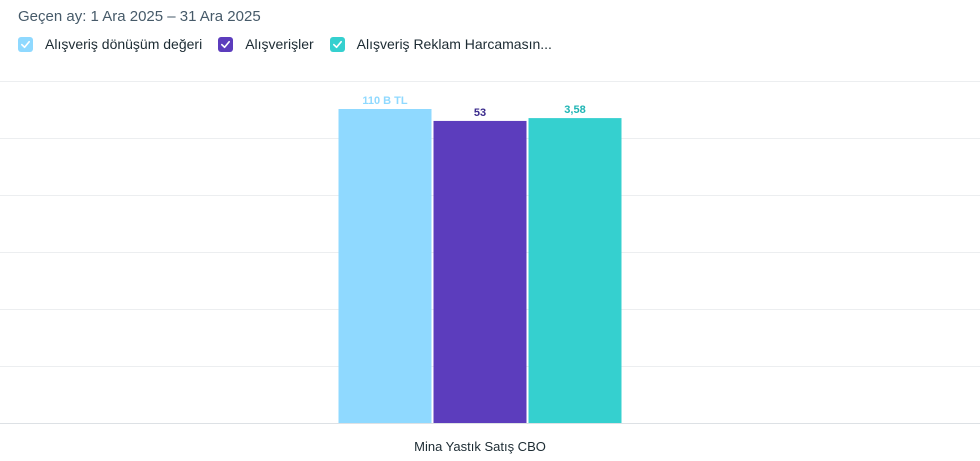 This screenshot has width=980, height=461. Describe the element at coordinates (480, 446) in the screenshot. I see `category-label: Mina Yastık Satış CBO` at that location.